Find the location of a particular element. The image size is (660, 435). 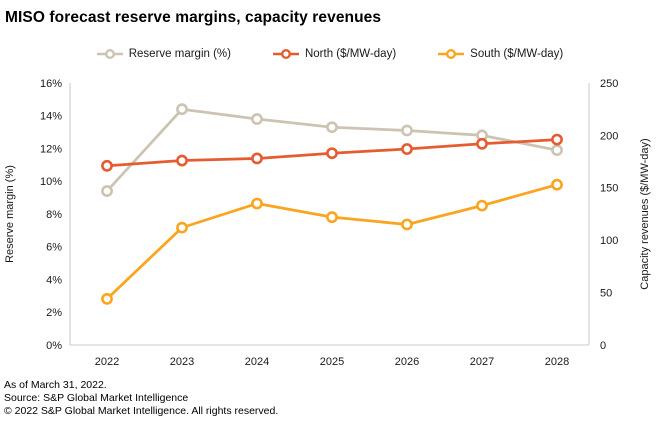

legend-item-north-mw-day: North ($/MW-day) is located at coordinates (334, 54).